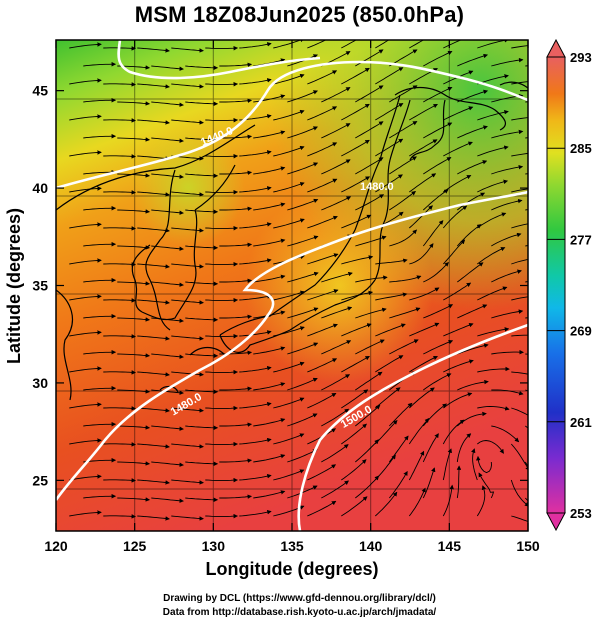 This screenshot has height=625, width=599. I want to click on colorbar-max-triangle, so click(556, 48).